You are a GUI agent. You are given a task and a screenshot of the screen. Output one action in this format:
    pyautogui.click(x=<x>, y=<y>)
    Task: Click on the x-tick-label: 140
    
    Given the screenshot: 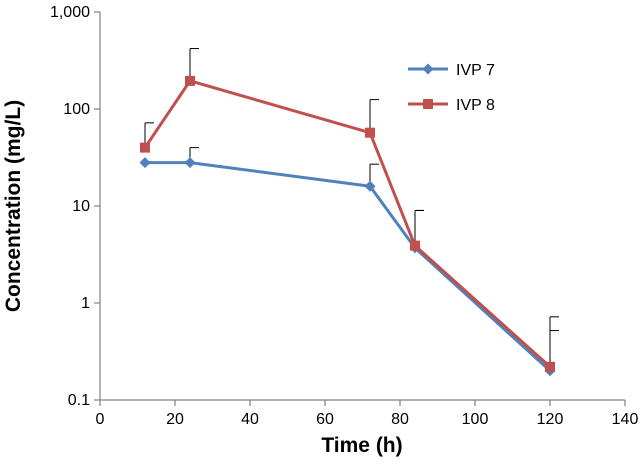 What is the action you would take?
    pyautogui.click(x=625, y=419)
    